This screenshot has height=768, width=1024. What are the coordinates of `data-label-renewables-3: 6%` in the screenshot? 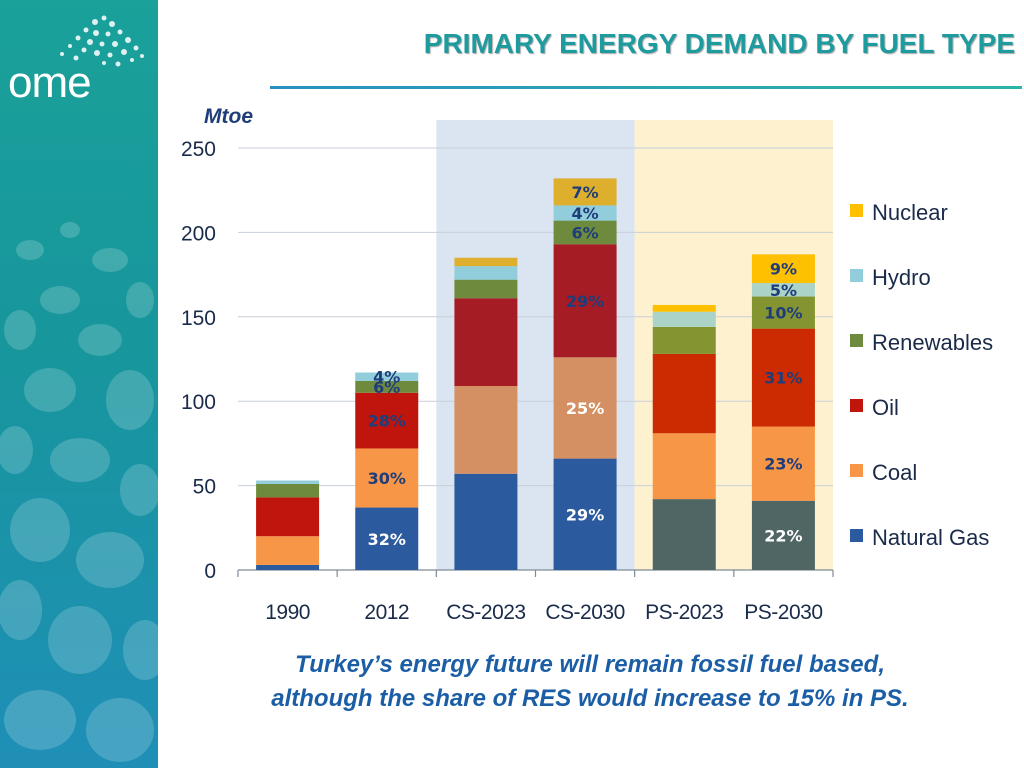 It's located at (584, 232).